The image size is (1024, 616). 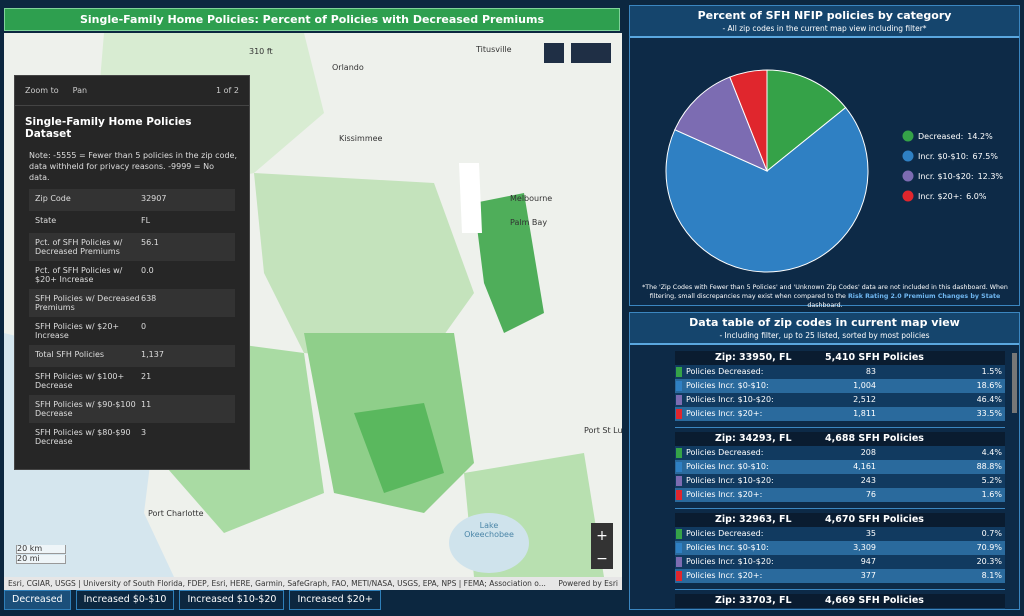 I want to click on field-value: 56.1, so click(x=150, y=242).